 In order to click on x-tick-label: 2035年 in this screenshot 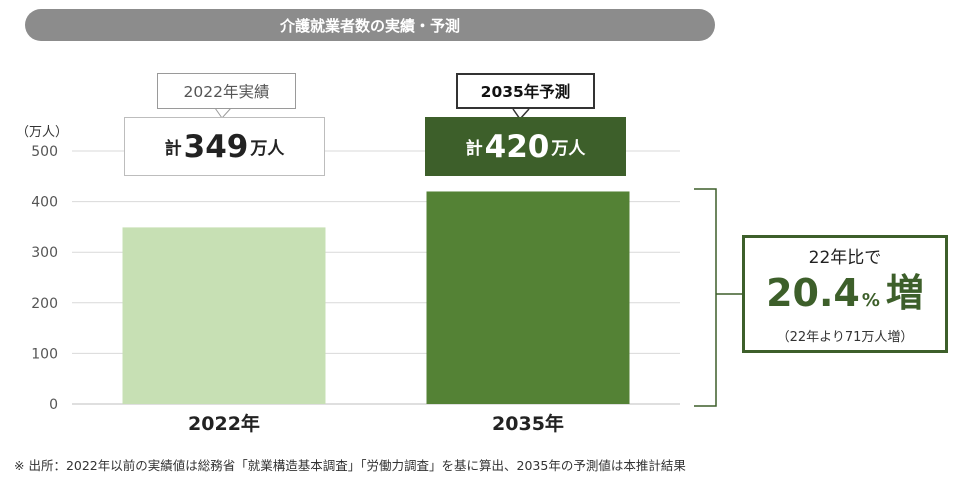, I will do `click(528, 423)`.